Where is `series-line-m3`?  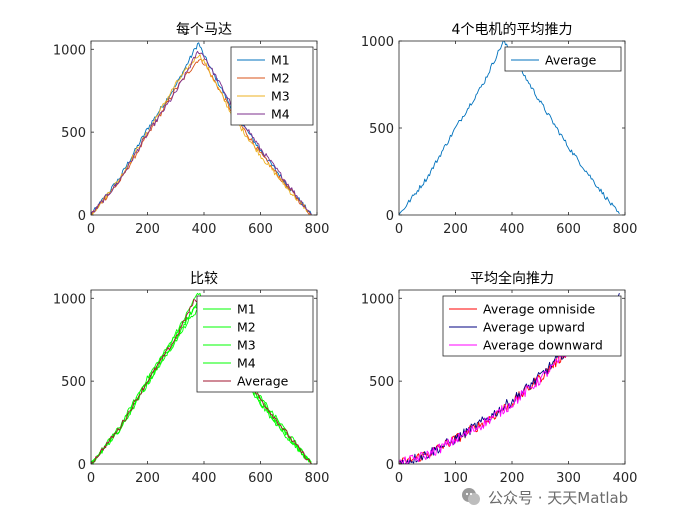 series-line-m3 is located at coordinates (201, 134).